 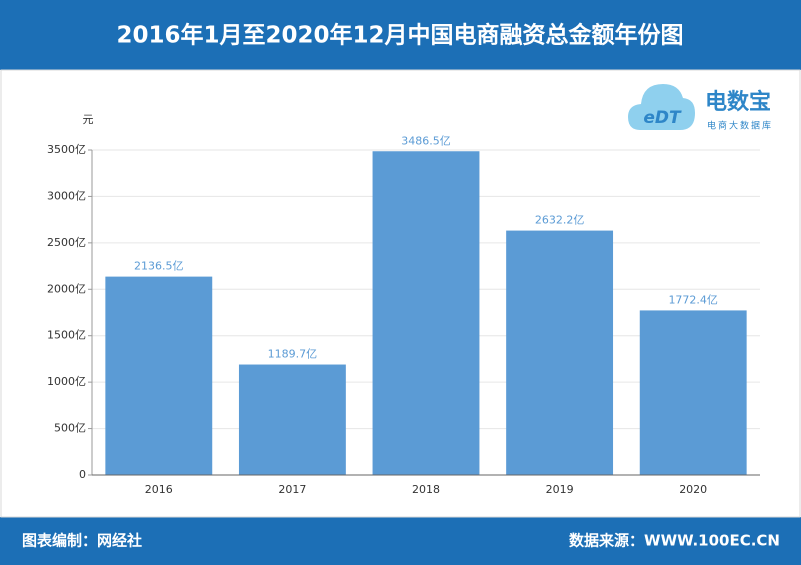 What do you see at coordinates (293, 354) in the screenshot?
I see `value-label: 1189.7亿` at bounding box center [293, 354].